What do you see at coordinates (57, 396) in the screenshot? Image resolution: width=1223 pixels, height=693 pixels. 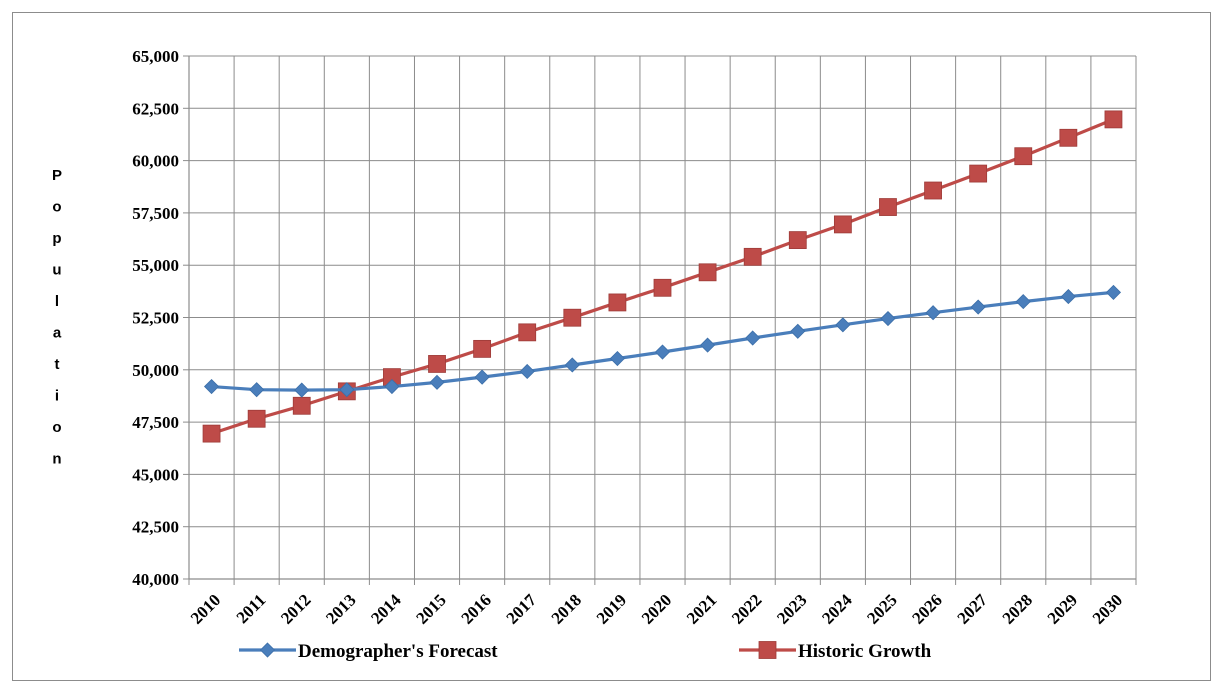 I see `y-axis-label-letter: i` at bounding box center [57, 396].